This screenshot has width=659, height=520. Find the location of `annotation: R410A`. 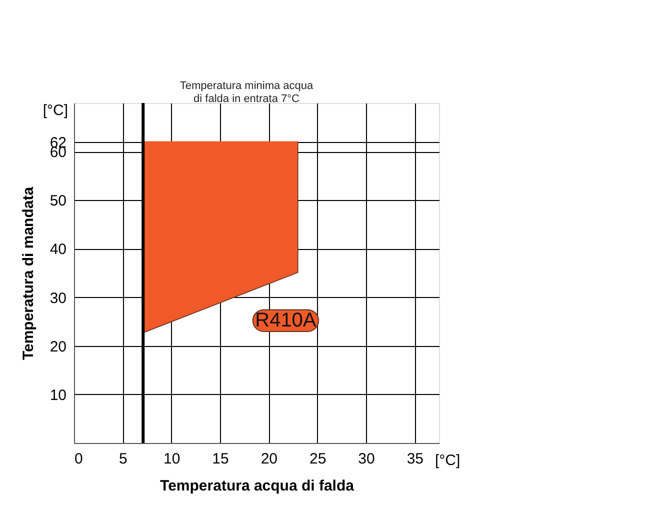

annotation: R410A is located at coordinates (286, 321).